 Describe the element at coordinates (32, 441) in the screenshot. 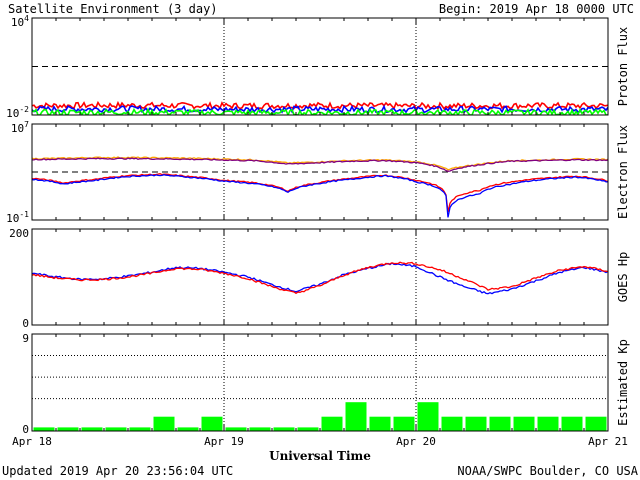

I see `x-tick-label: Apr 18` at that location.